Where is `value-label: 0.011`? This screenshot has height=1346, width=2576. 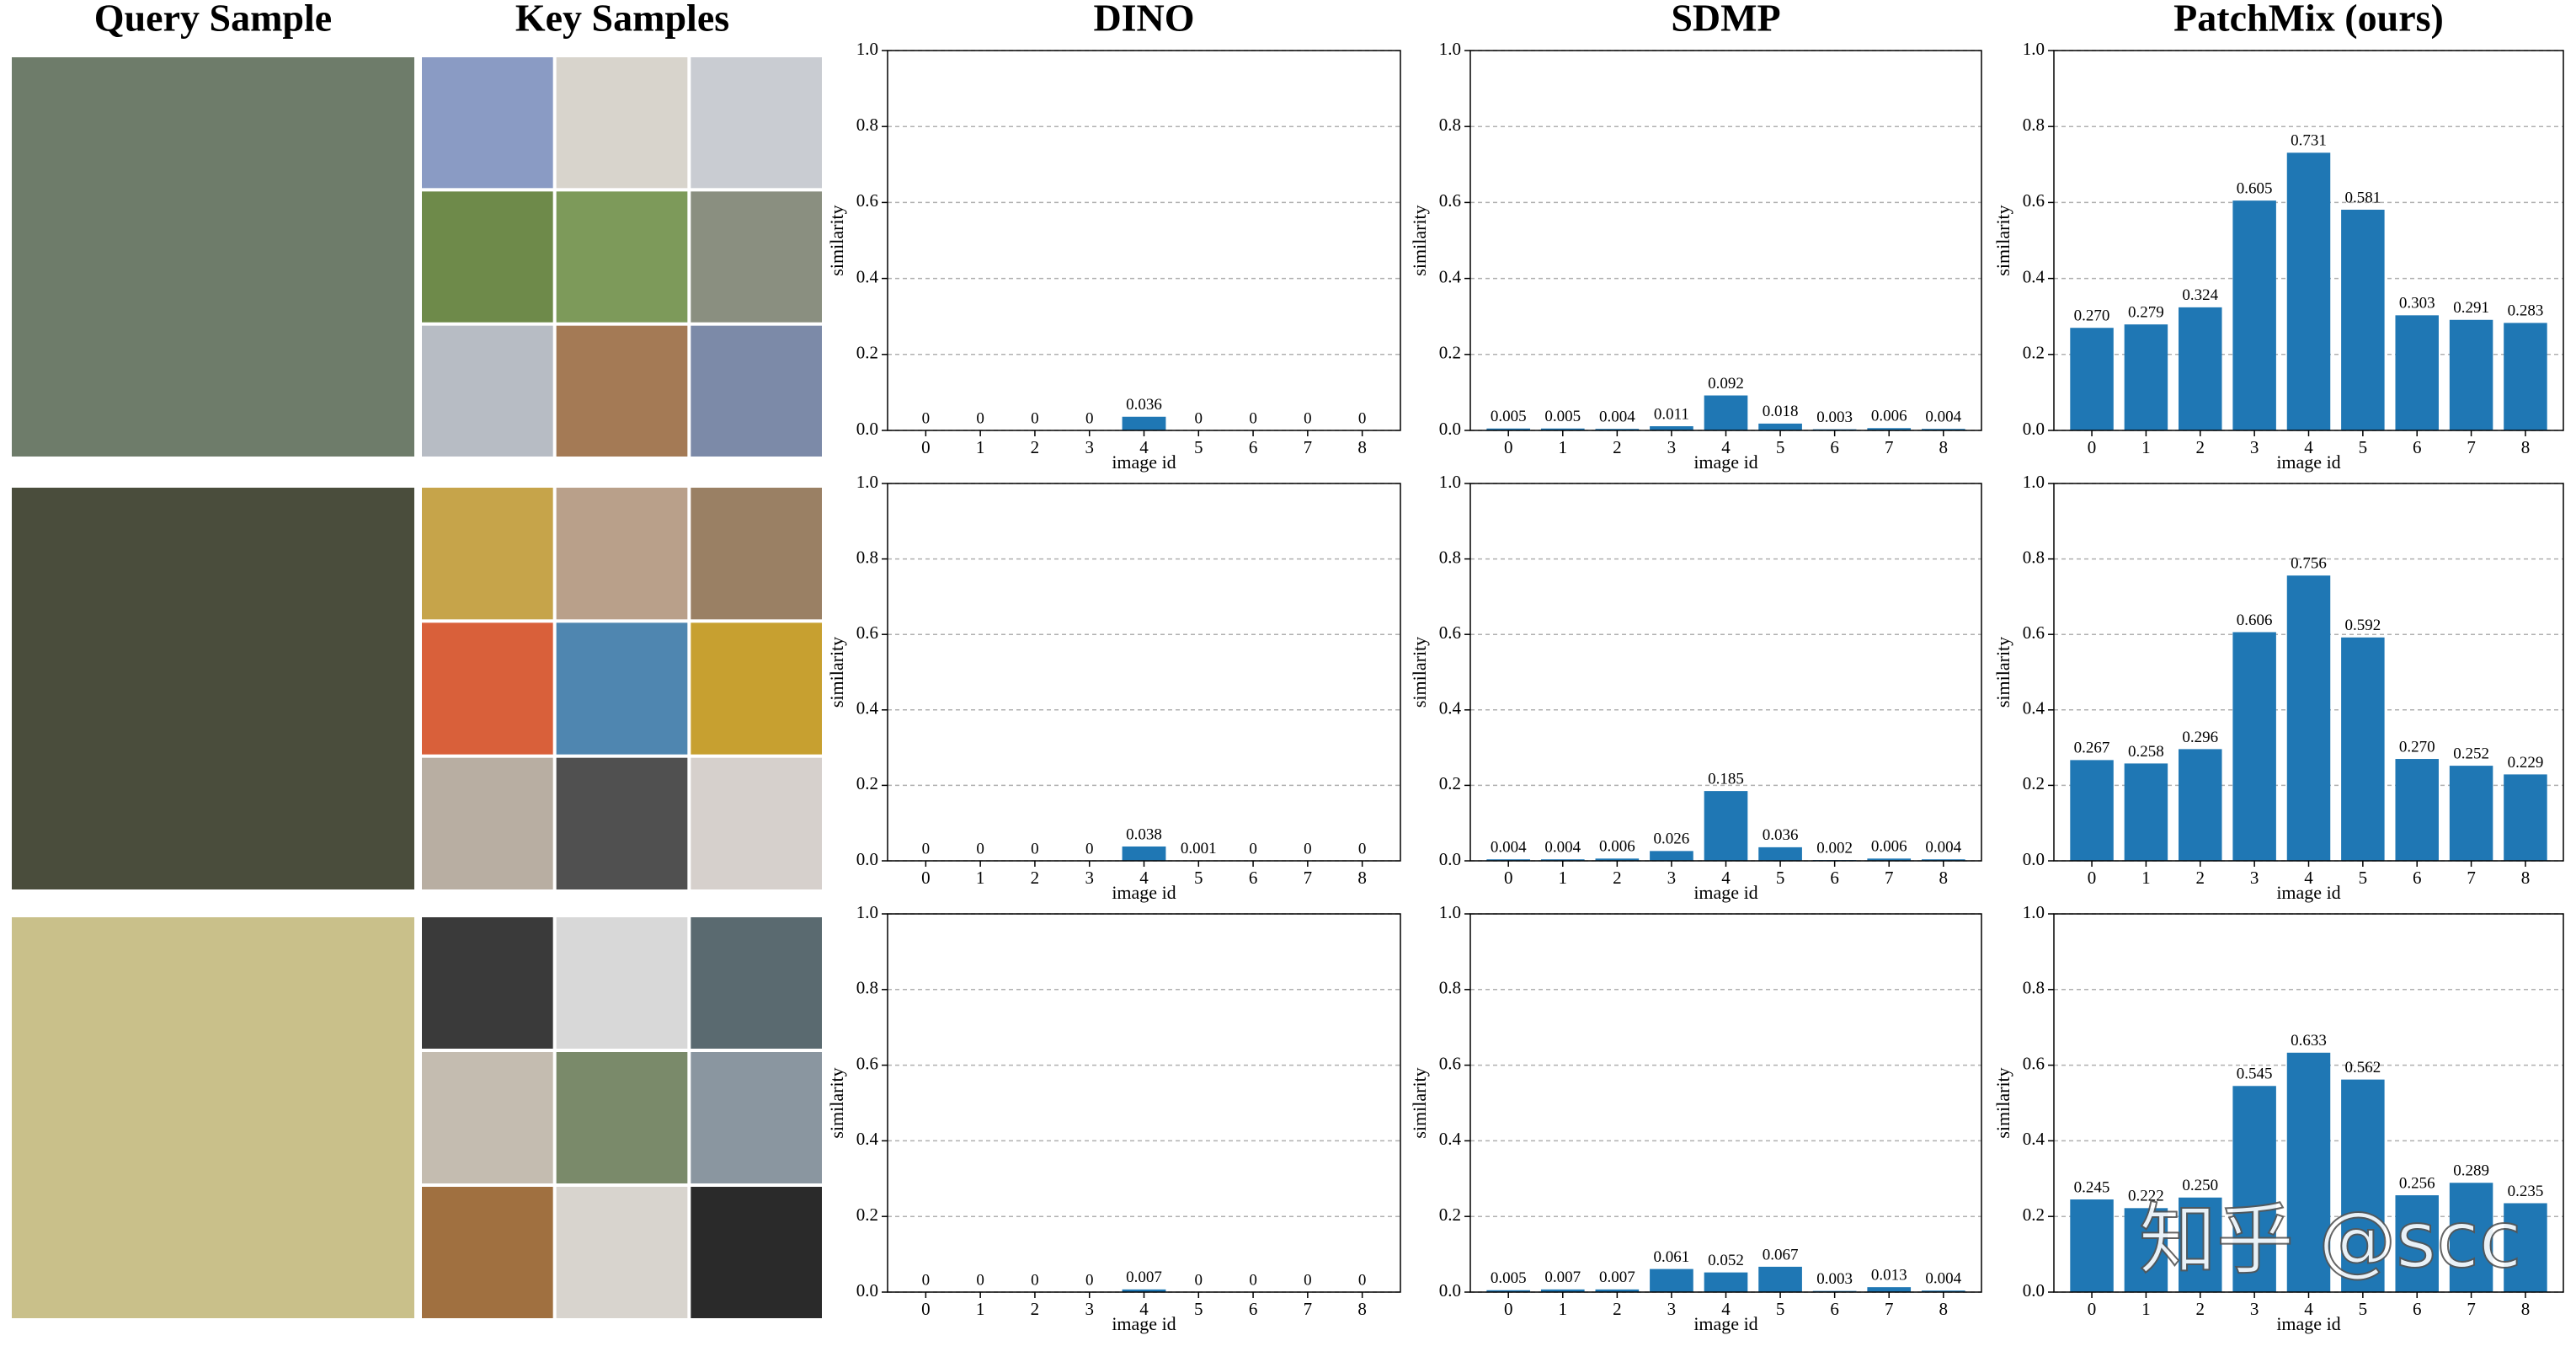 value-label: 0.011 is located at coordinates (1671, 414).